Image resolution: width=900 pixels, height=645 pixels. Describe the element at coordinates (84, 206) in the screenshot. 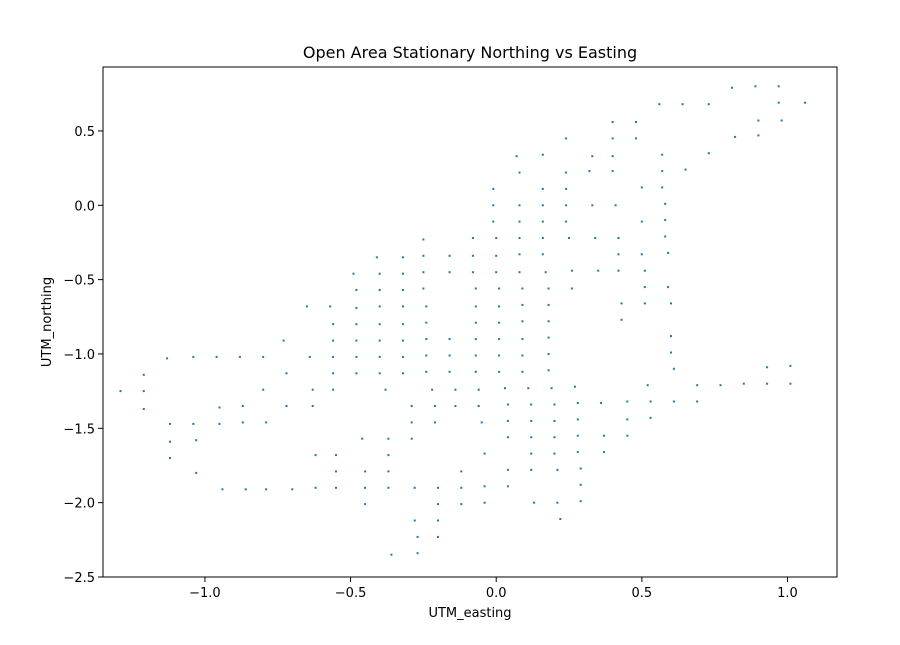

I see `y-tick-label: 0.0` at that location.